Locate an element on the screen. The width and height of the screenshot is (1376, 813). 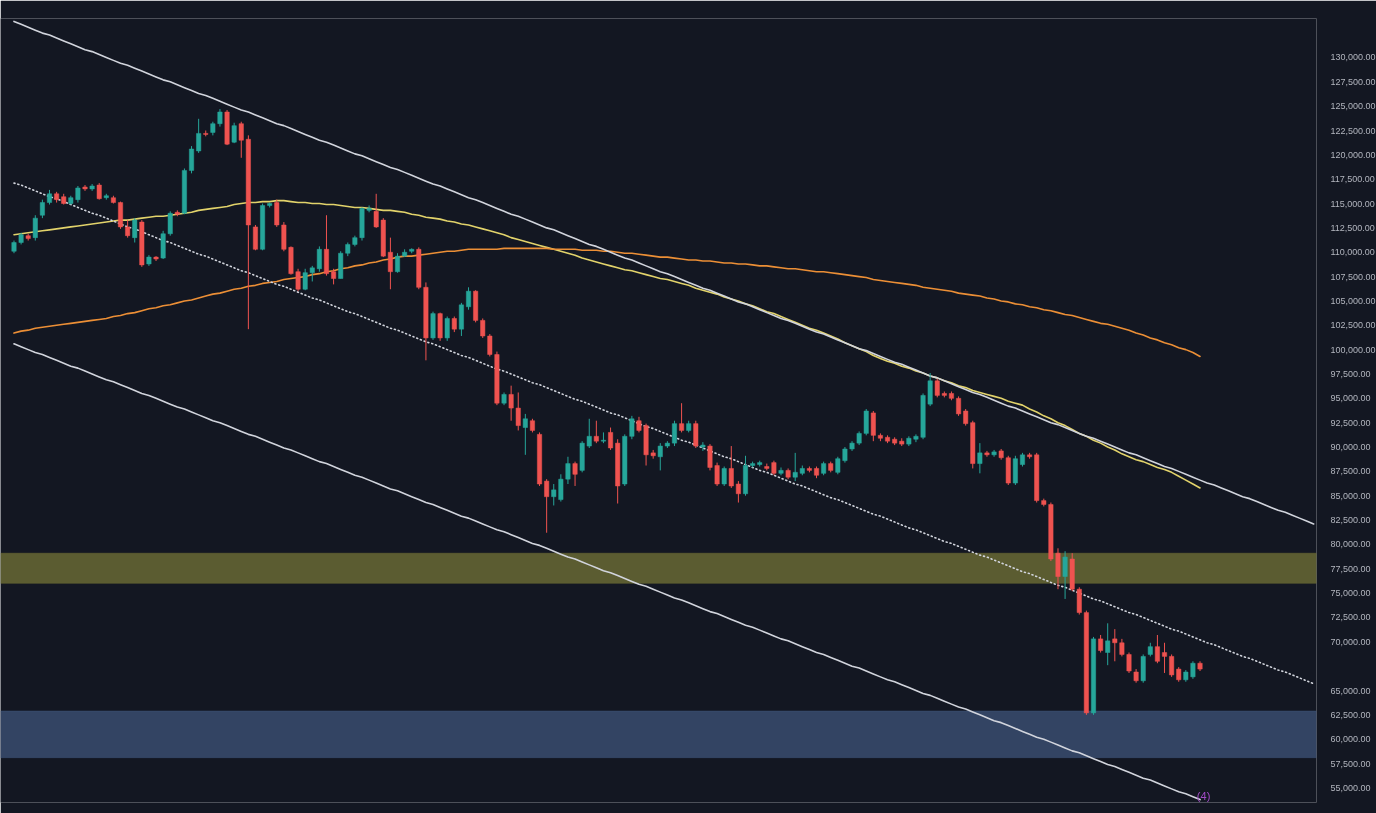
y-tick-label: 60,000.00 is located at coordinates (1350, 739).